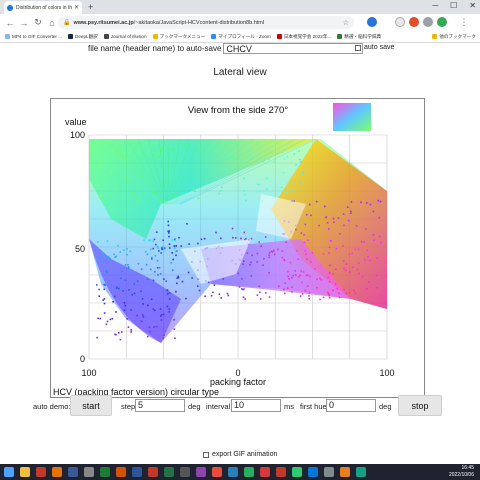  I want to click on profile-icon, so click(428, 22).